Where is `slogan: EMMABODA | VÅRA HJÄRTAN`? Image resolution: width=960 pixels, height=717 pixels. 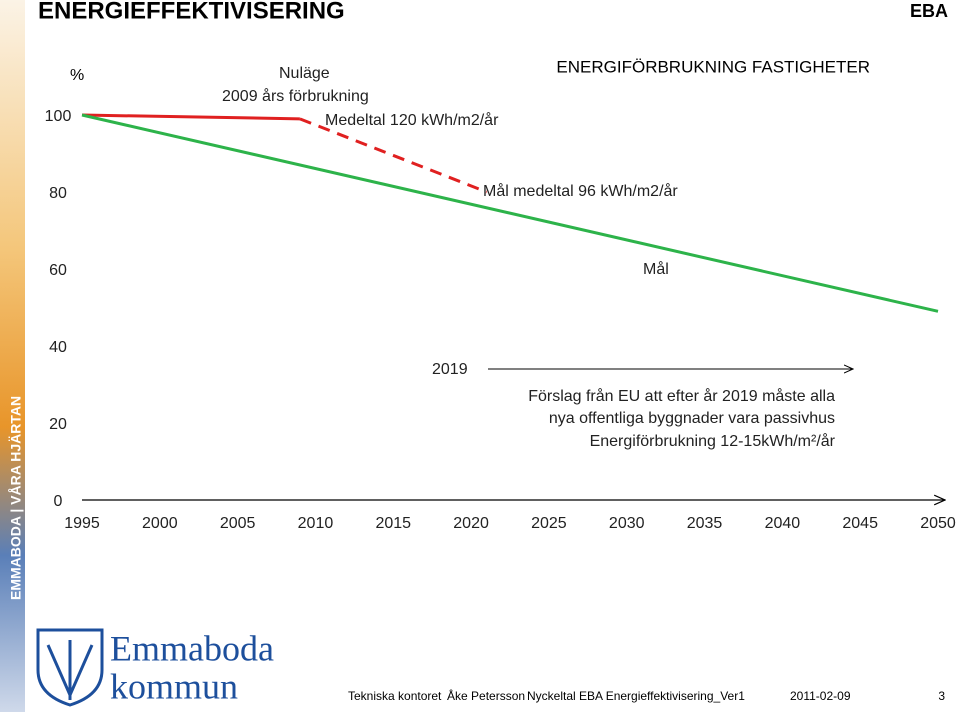
slogan: EMMABODA | VÅRA HJÄRTAN is located at coordinates (16, 498).